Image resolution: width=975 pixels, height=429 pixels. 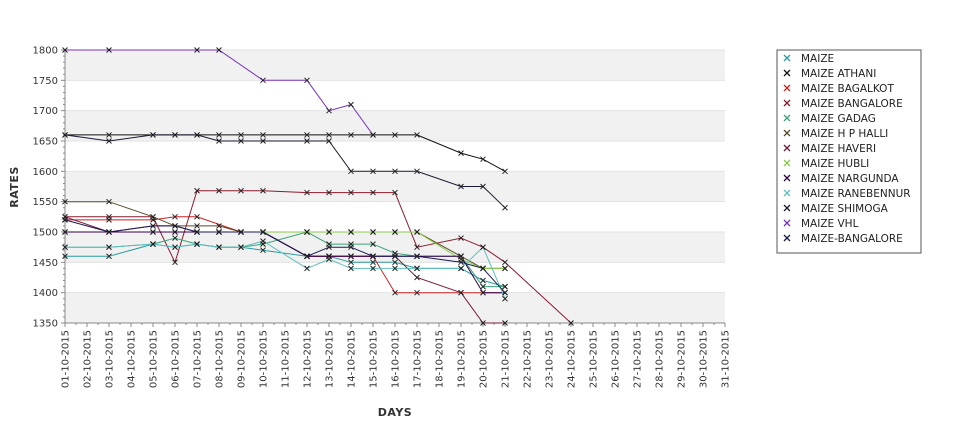 What do you see at coordinates (847, 89) in the screenshot?
I see `legend-entry: MAIZE BAGALKOT` at bounding box center [847, 89].